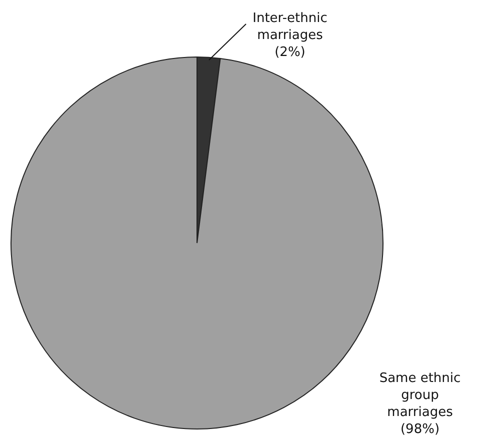  What do you see at coordinates (420, 429) in the screenshot?
I see `data-label: (98%)` at bounding box center [420, 429].